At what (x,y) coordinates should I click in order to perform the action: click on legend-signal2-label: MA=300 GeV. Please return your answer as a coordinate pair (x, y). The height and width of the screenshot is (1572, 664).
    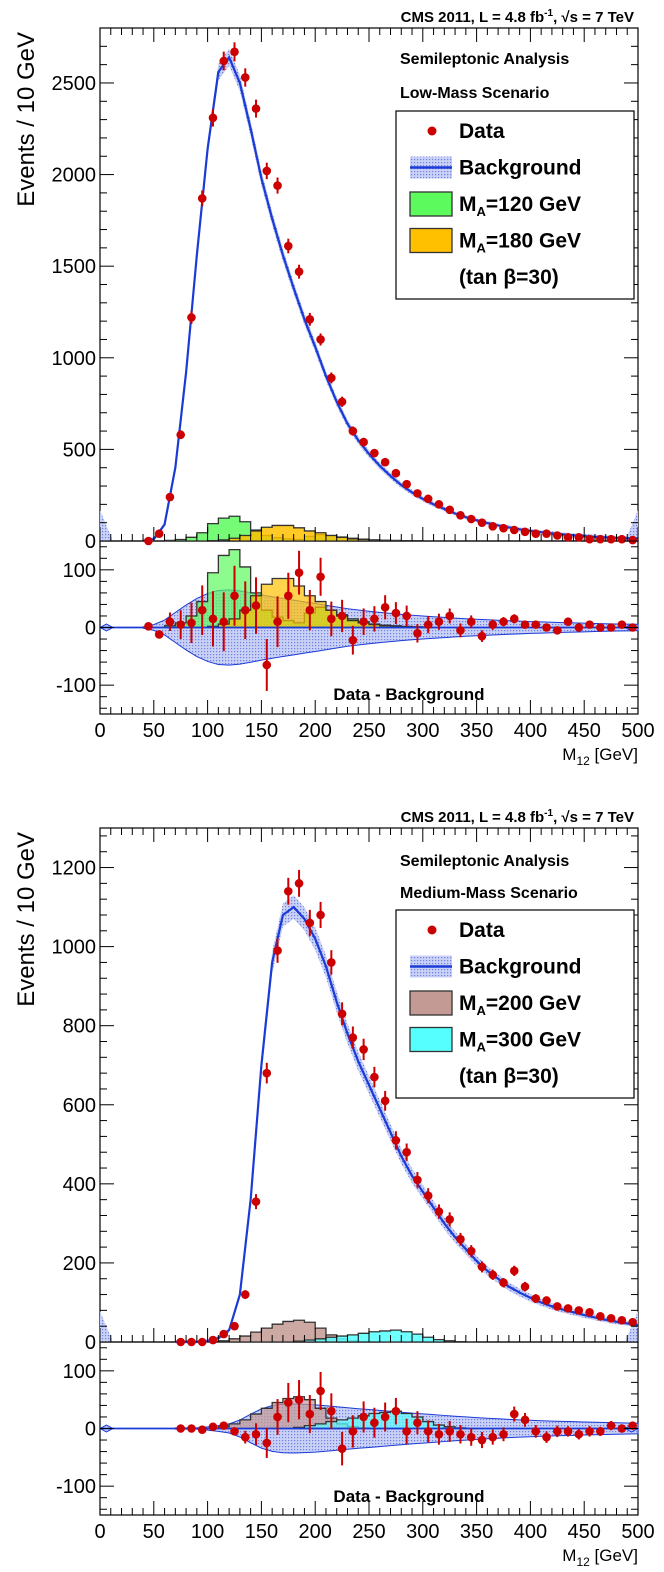
    Looking at the image, I should click on (520, 1042).